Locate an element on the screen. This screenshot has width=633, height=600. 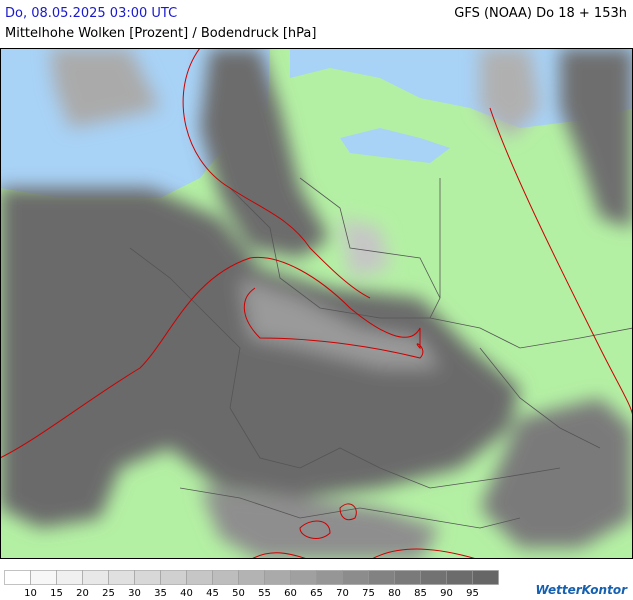
legend-label: 20 is located at coordinates (82, 593).